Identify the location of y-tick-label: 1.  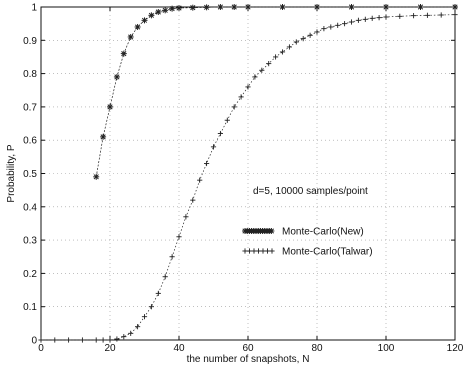
(34, 8).